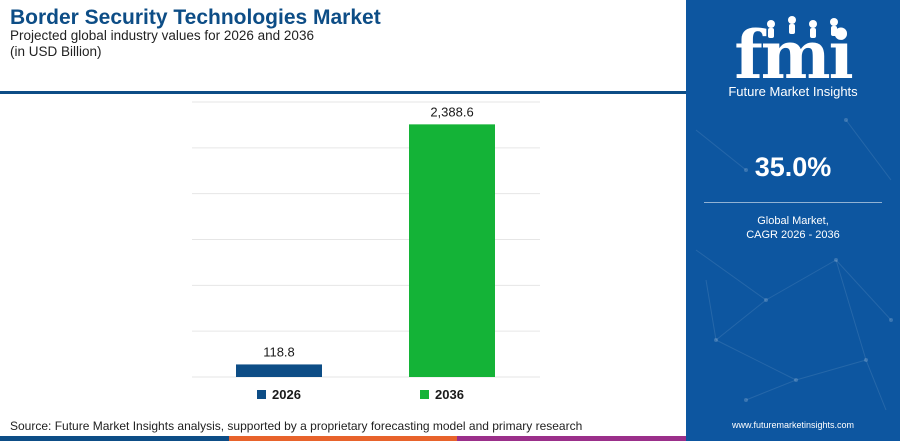 Image resolution: width=900 pixels, height=441 pixels. Describe the element at coordinates (261, 394) in the screenshot. I see `legend-swatch-2026` at that location.